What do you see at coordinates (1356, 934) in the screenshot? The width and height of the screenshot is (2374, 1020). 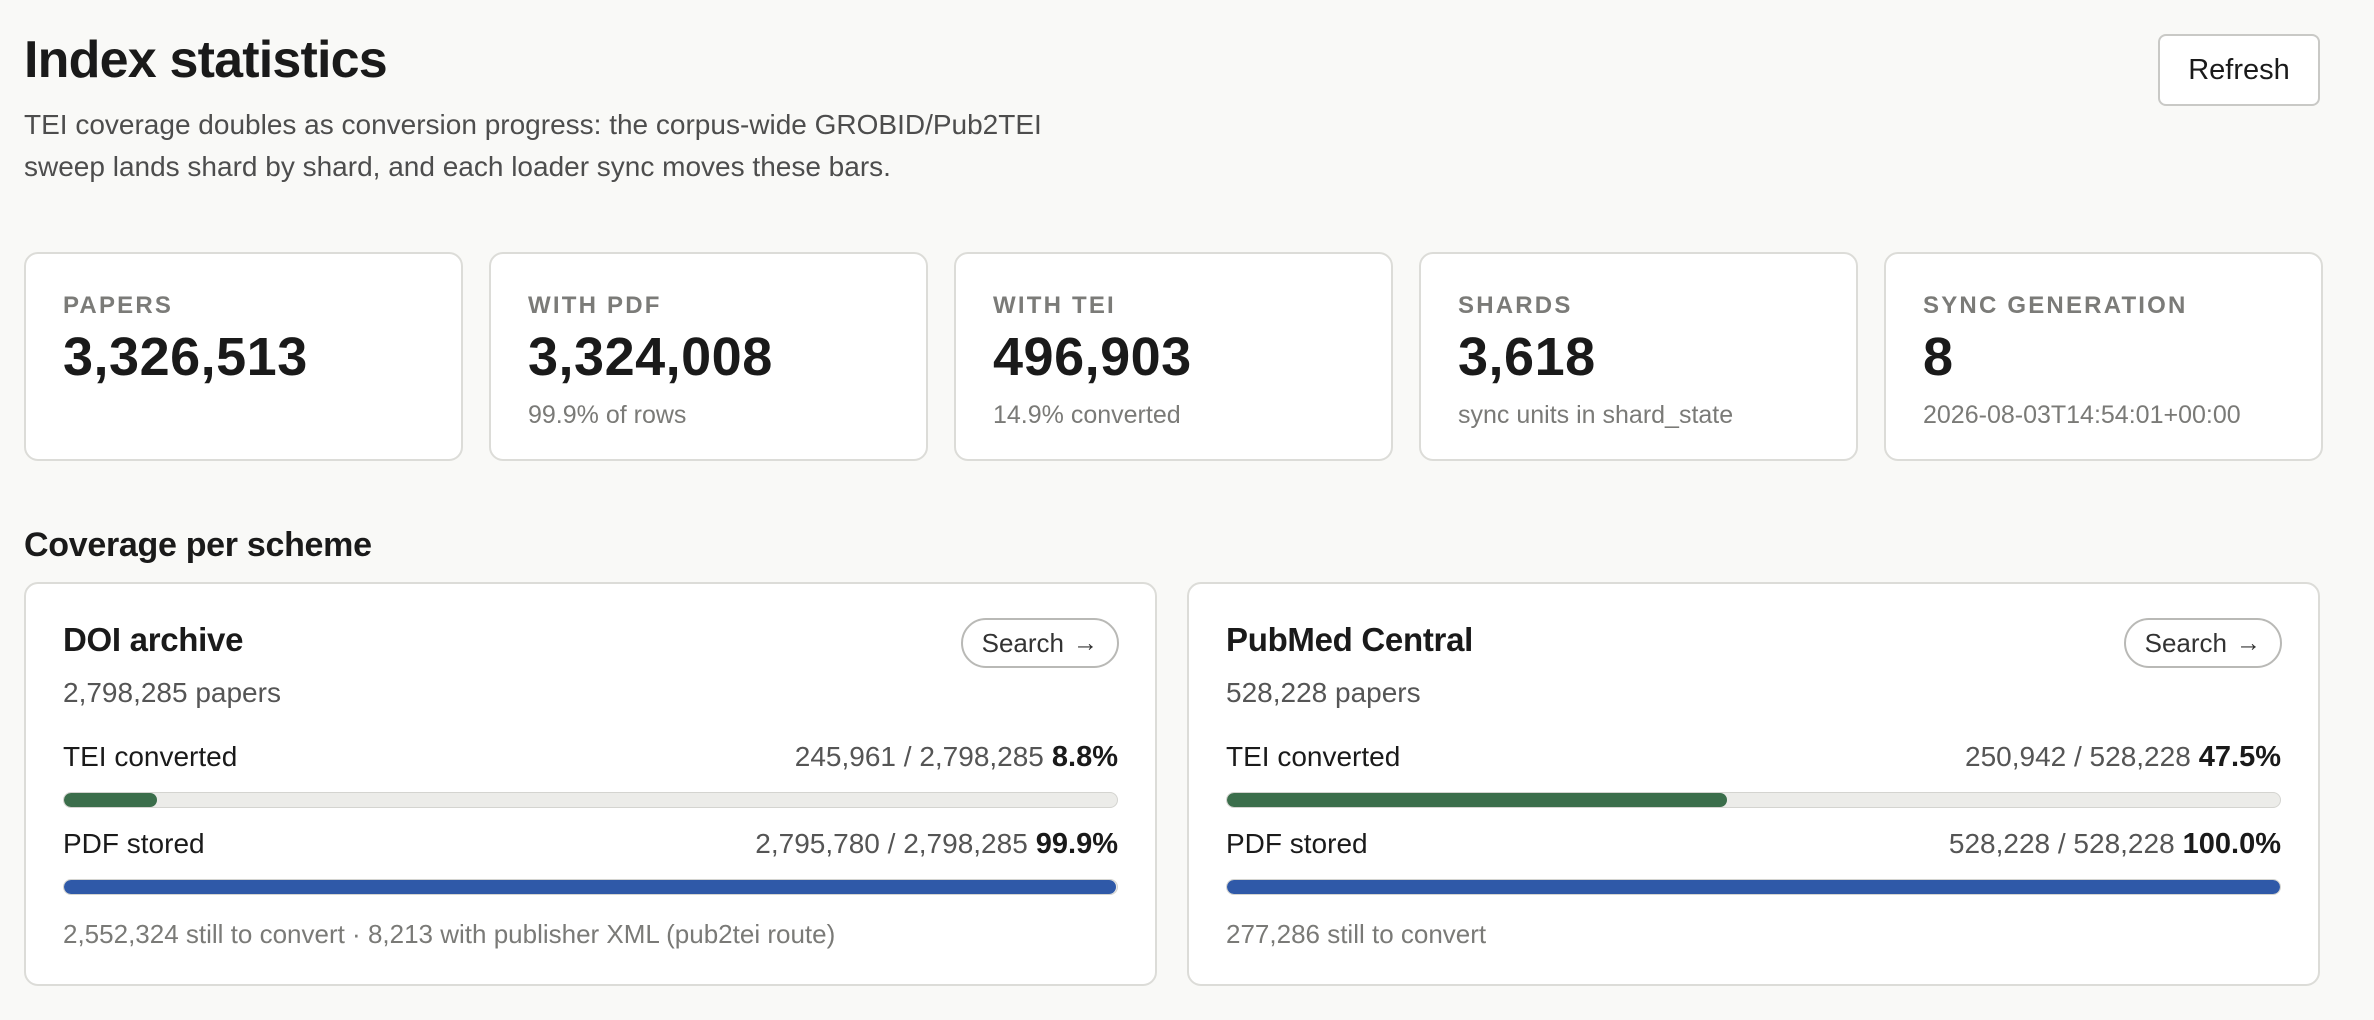 I see `scheme-note: 277,286 still to convert` at bounding box center [1356, 934].